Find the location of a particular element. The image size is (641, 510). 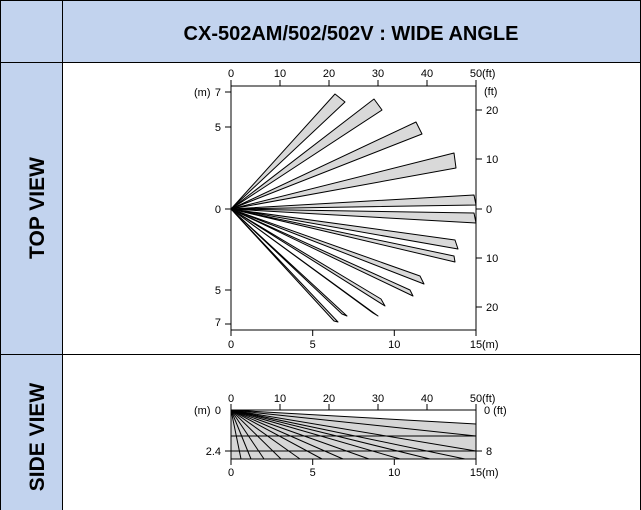

side-view-label: SIDE VIEW is located at coordinates (37, 437).